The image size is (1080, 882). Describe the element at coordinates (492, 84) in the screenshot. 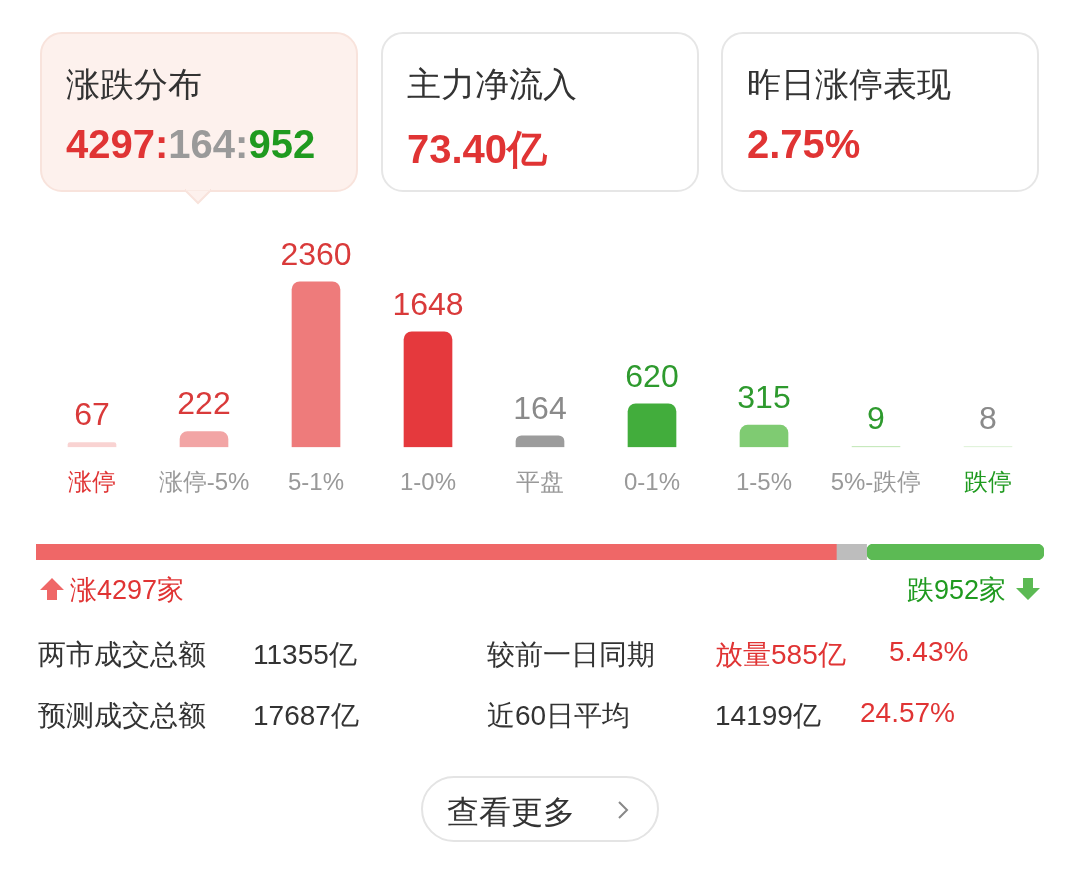

I see `text: 主力净流入` at that location.